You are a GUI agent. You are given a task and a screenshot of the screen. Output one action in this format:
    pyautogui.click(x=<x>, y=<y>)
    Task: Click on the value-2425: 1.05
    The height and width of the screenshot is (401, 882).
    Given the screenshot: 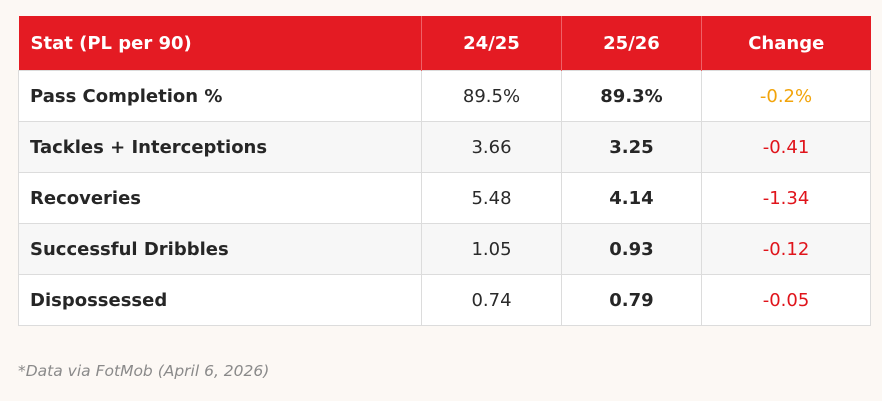 What is the action you would take?
    pyautogui.click(x=491, y=249)
    